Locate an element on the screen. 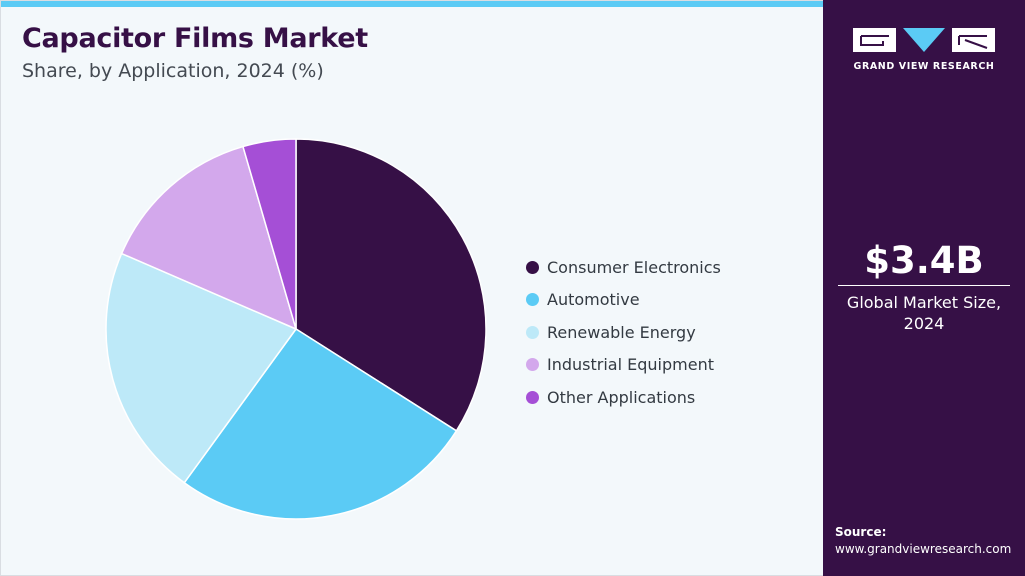 The image size is (1025, 576). market-size-label-line2: 2024 is located at coordinates (924, 323).